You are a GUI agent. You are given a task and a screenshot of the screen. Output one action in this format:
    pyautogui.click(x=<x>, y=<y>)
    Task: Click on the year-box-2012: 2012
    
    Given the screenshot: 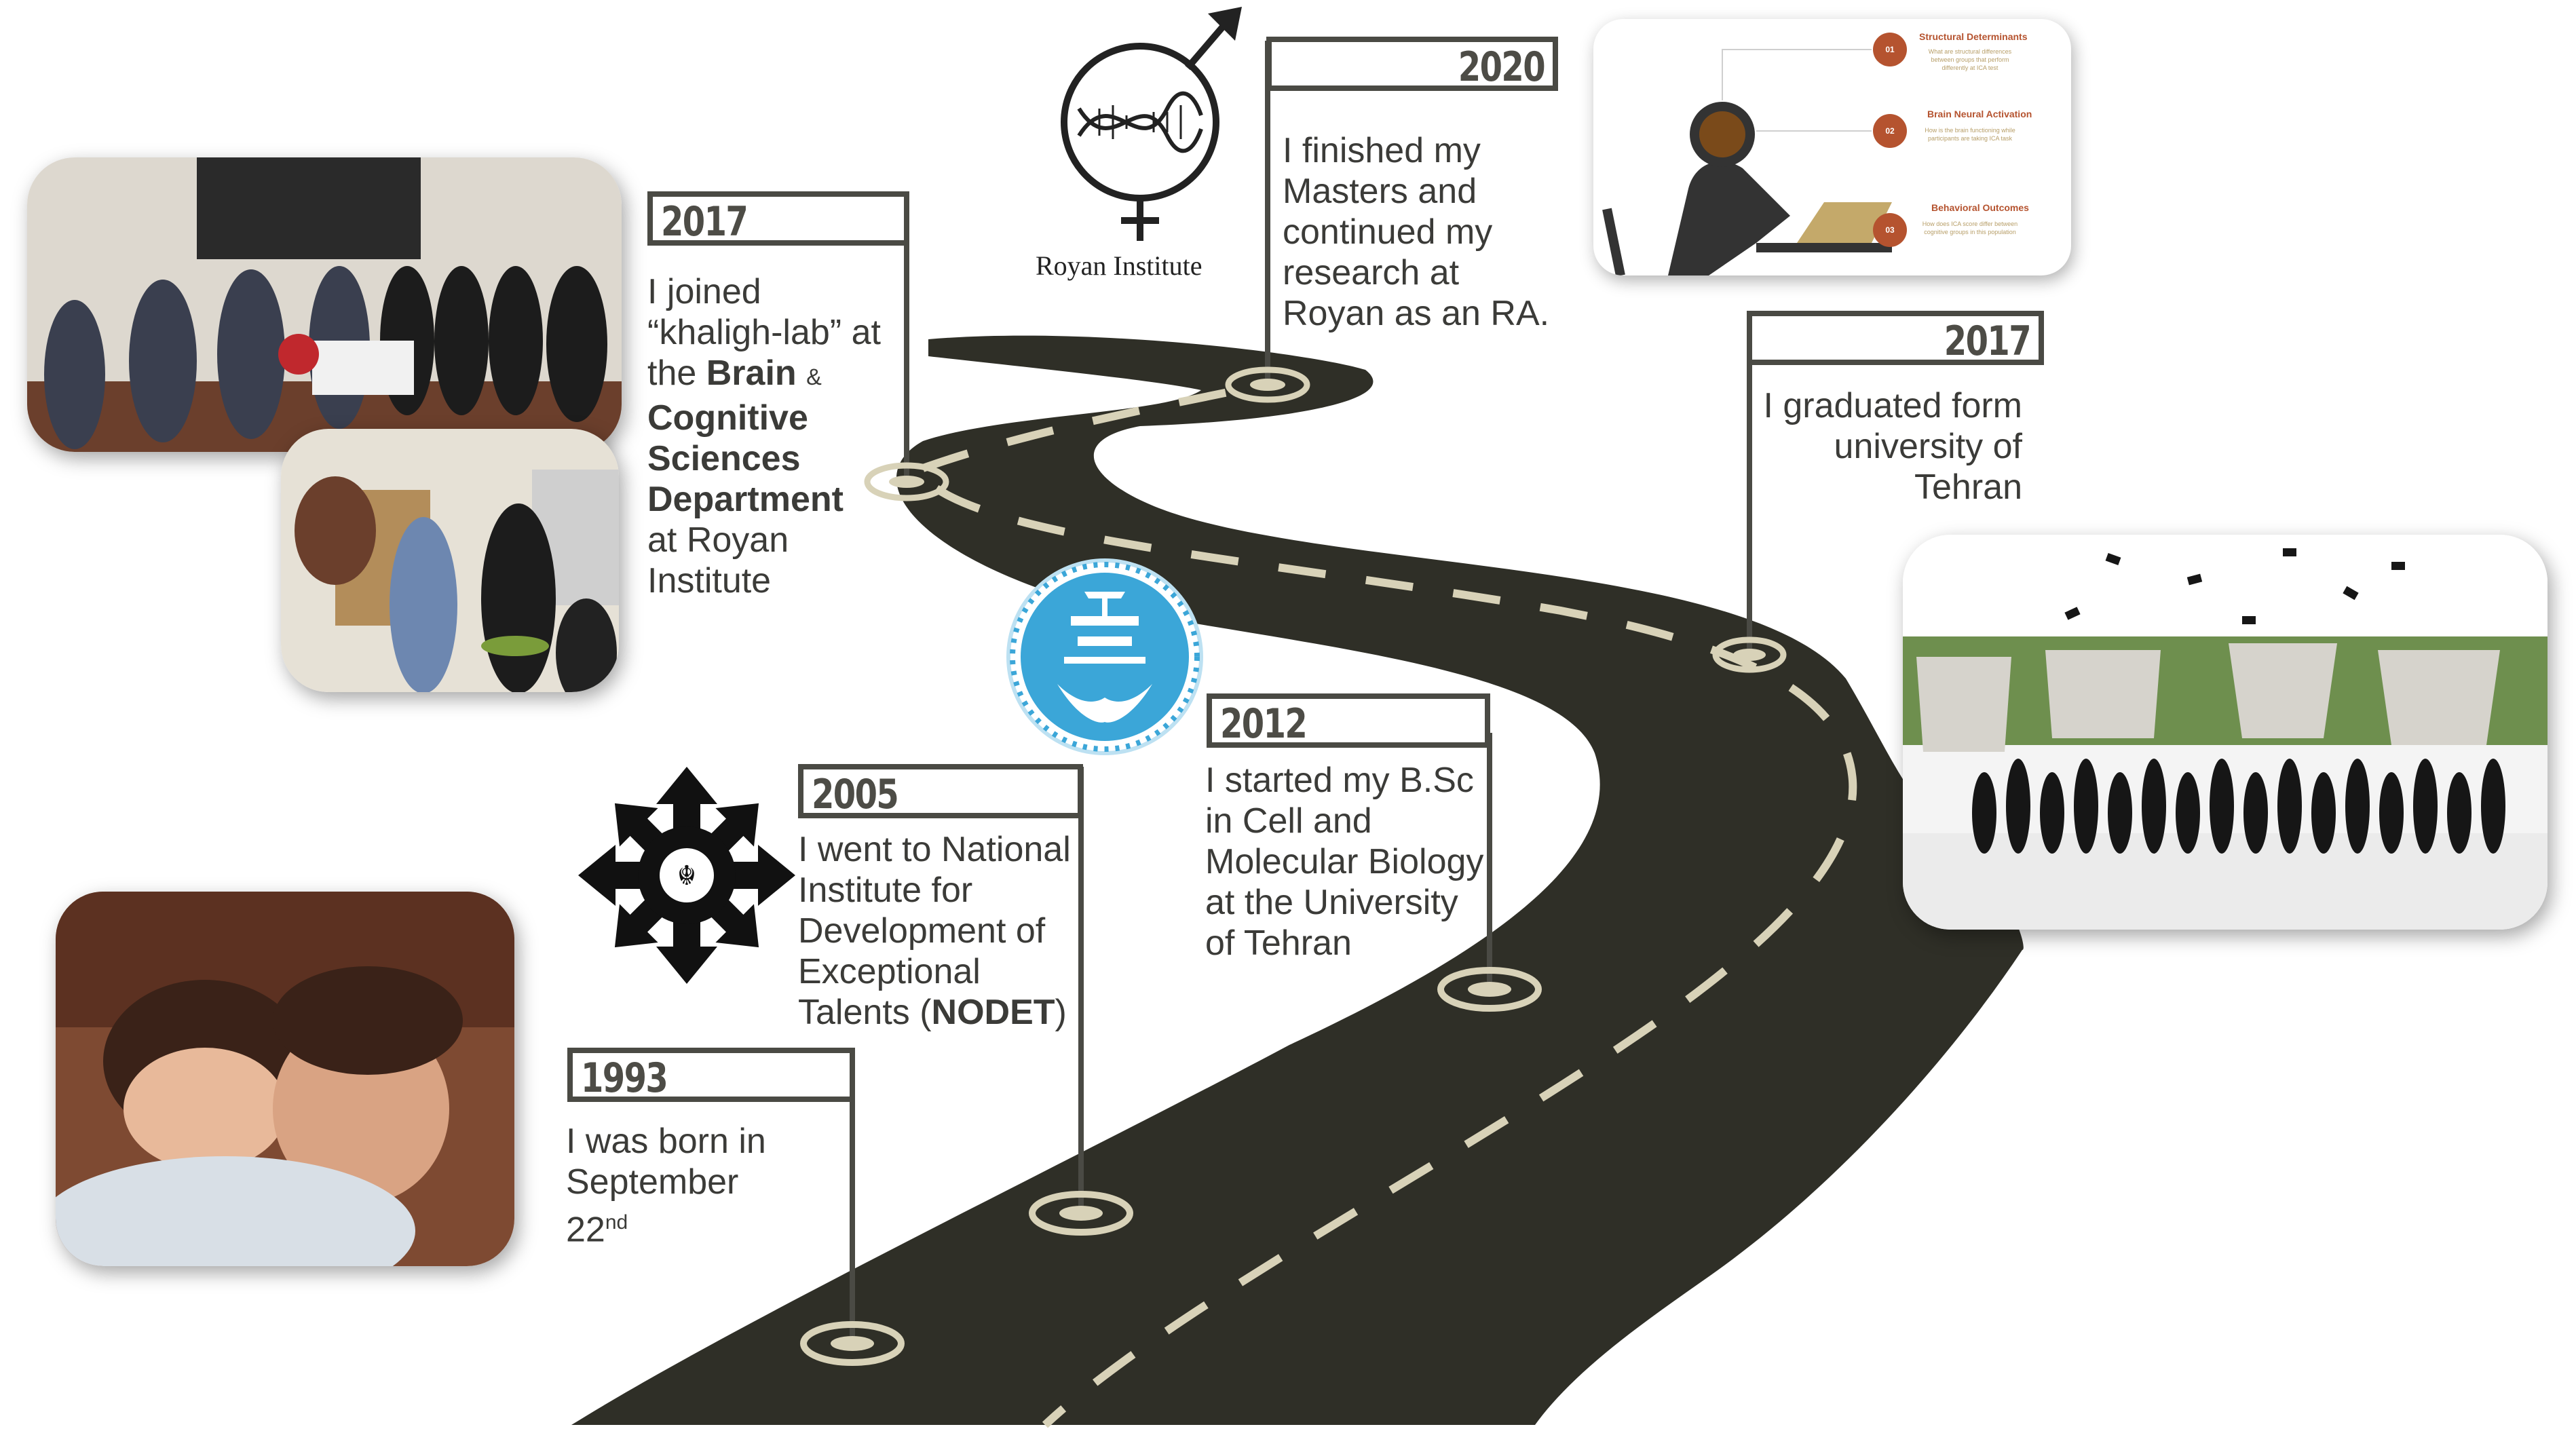 What is the action you would take?
    pyautogui.click(x=1348, y=720)
    